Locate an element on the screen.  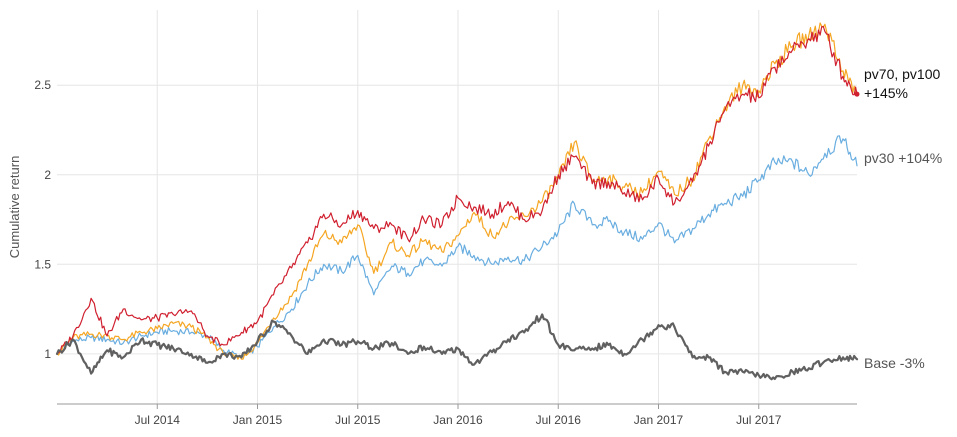
x-tick-label: Jul 2017 is located at coordinates (759, 420).